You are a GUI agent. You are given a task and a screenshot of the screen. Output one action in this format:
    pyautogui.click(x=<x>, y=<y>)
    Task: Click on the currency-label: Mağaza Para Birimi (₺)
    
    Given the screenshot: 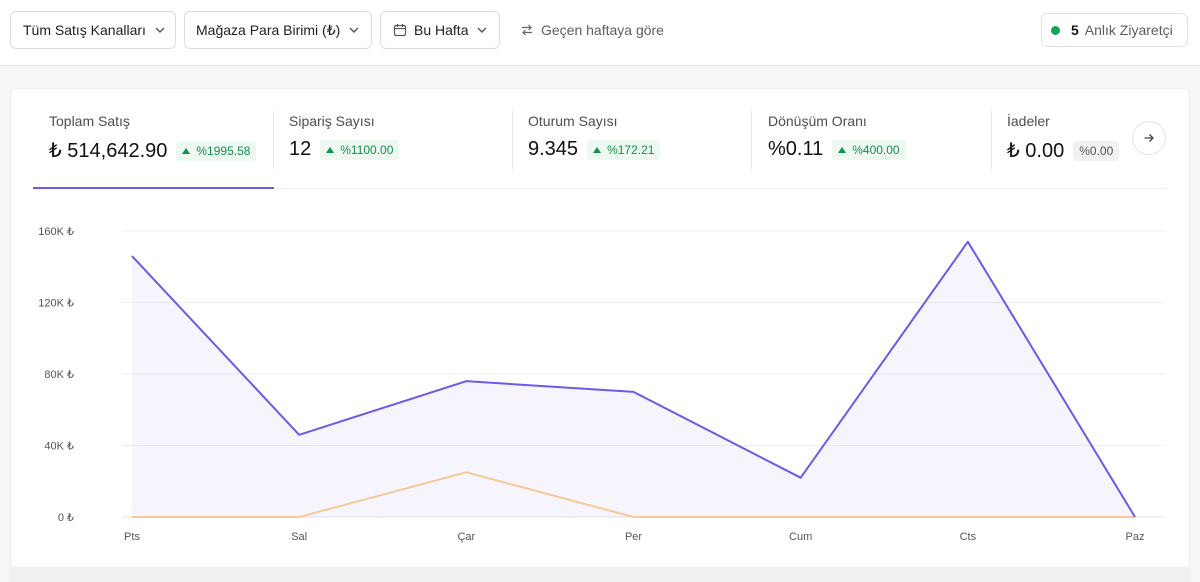 What is the action you would take?
    pyautogui.click(x=268, y=29)
    